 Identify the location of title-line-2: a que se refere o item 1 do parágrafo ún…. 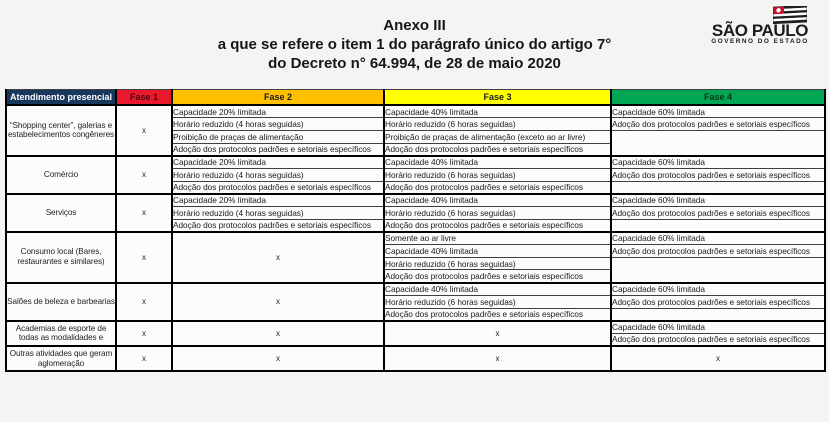
(414, 44).